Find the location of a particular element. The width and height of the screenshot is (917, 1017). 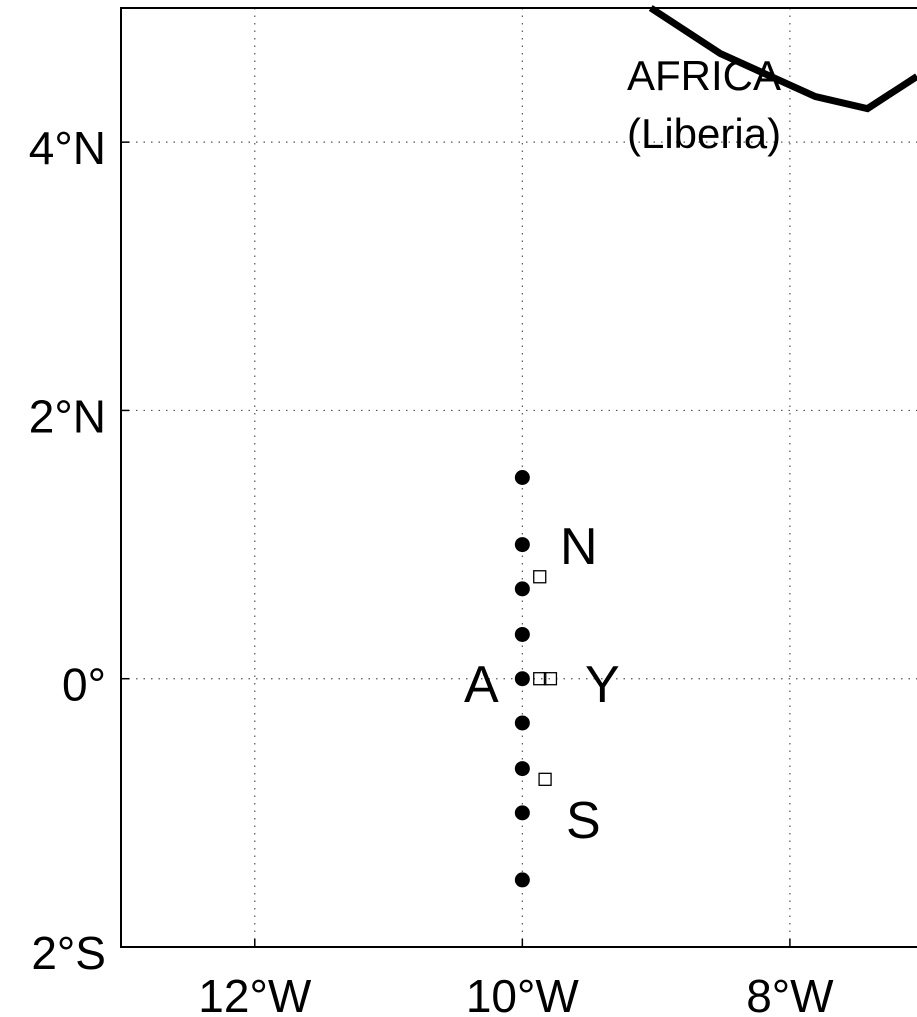

annotation: N is located at coordinates (579, 547).